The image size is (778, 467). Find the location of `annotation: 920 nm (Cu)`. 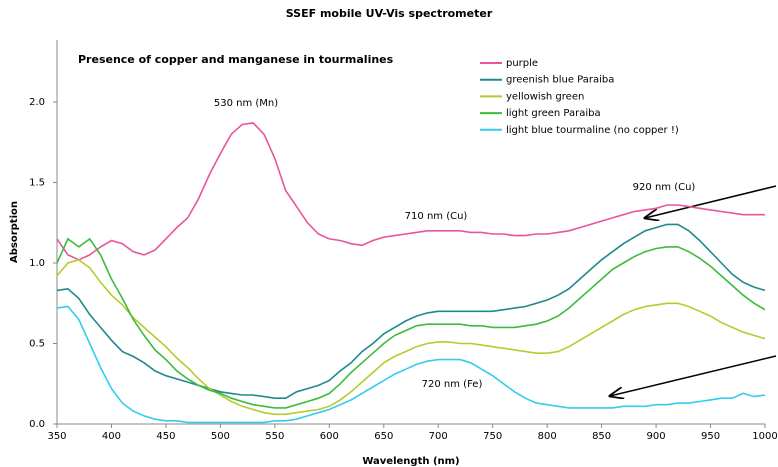

annotation: 920 nm (Cu) is located at coordinates (664, 187).